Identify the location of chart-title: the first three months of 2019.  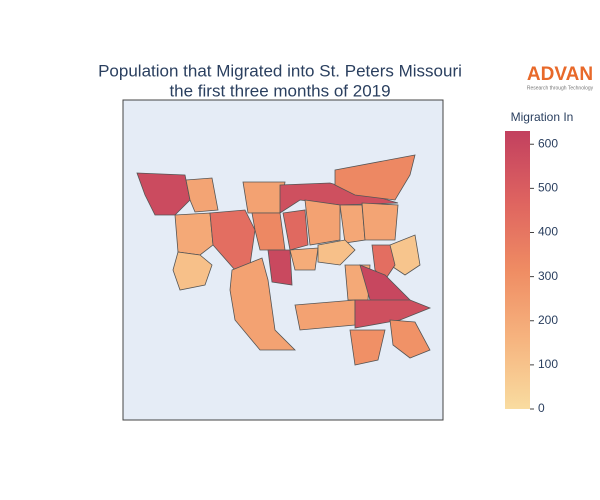
(279, 90).